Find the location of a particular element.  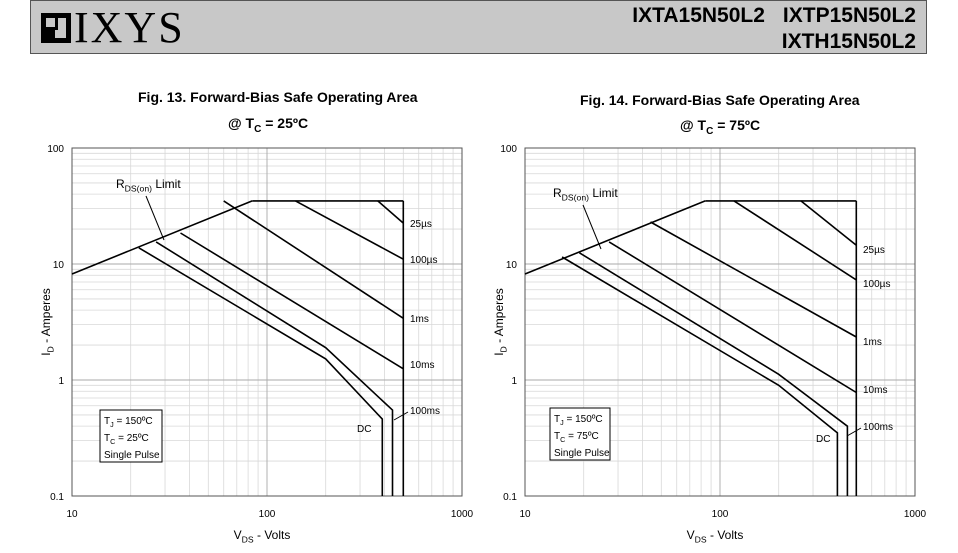

chart-1-series-line-rds-on-limit is located at coordinates (162, 237).